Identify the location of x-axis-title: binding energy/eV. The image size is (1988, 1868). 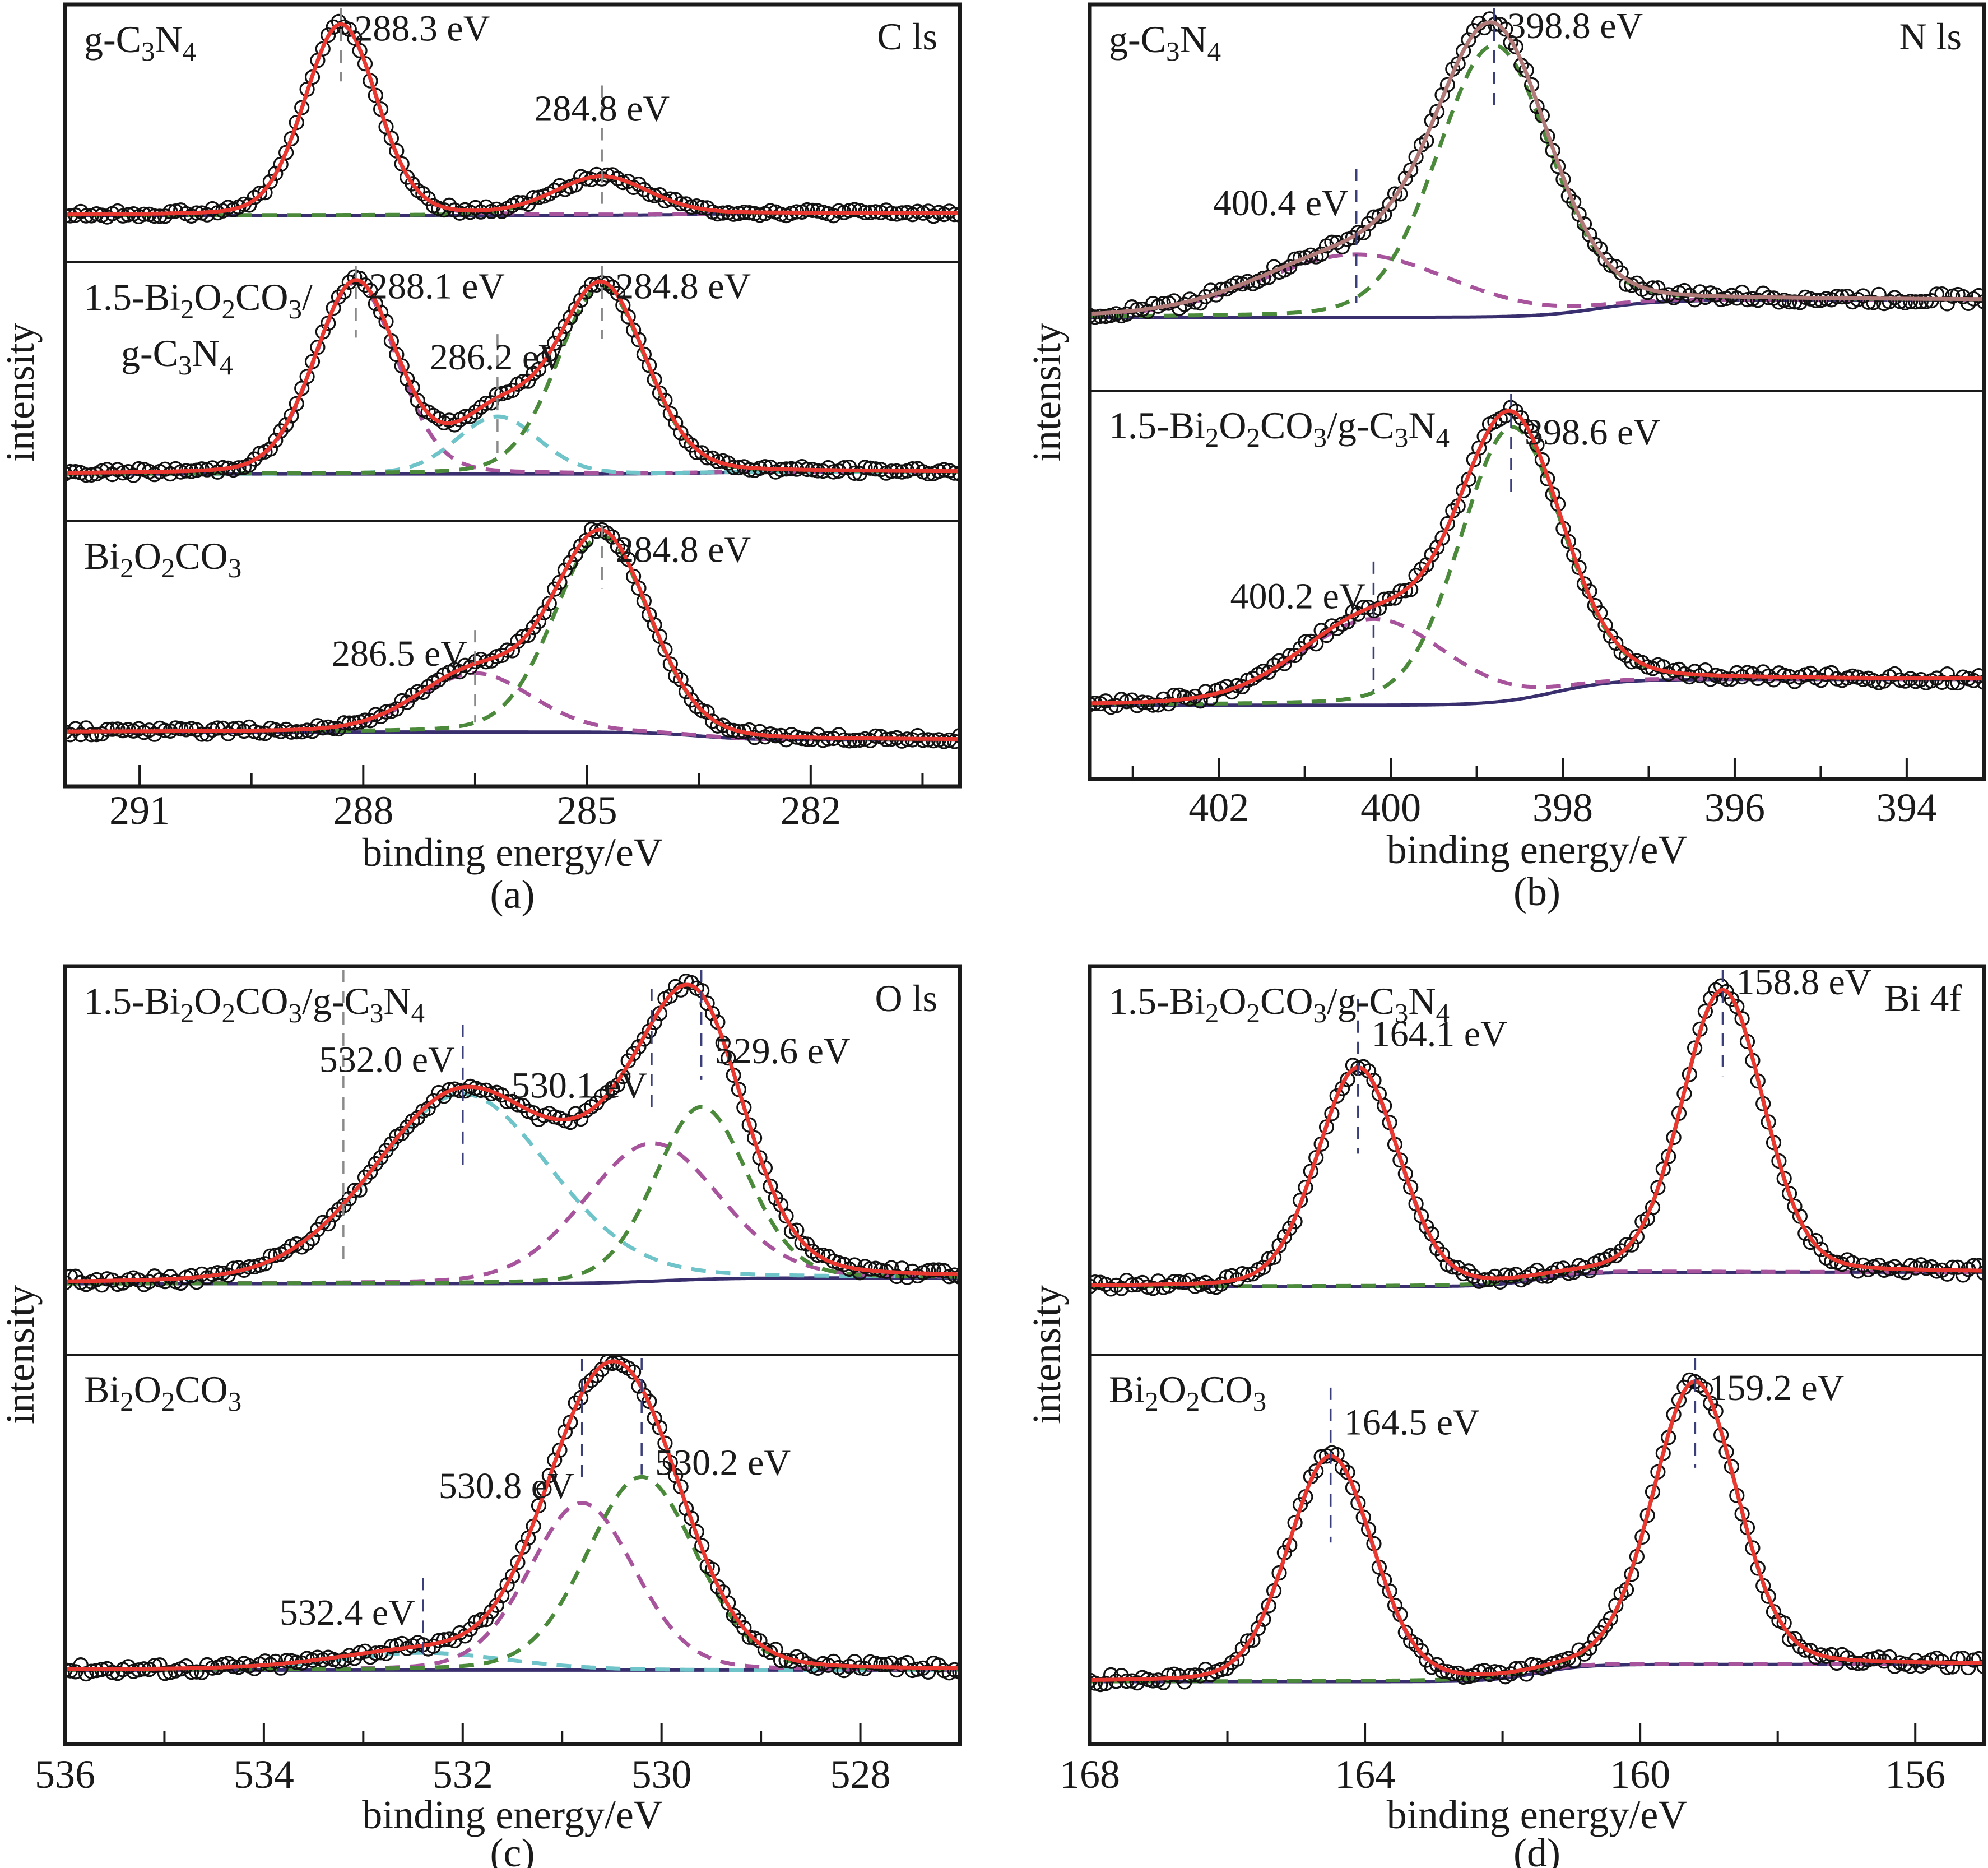
(1538, 1814).